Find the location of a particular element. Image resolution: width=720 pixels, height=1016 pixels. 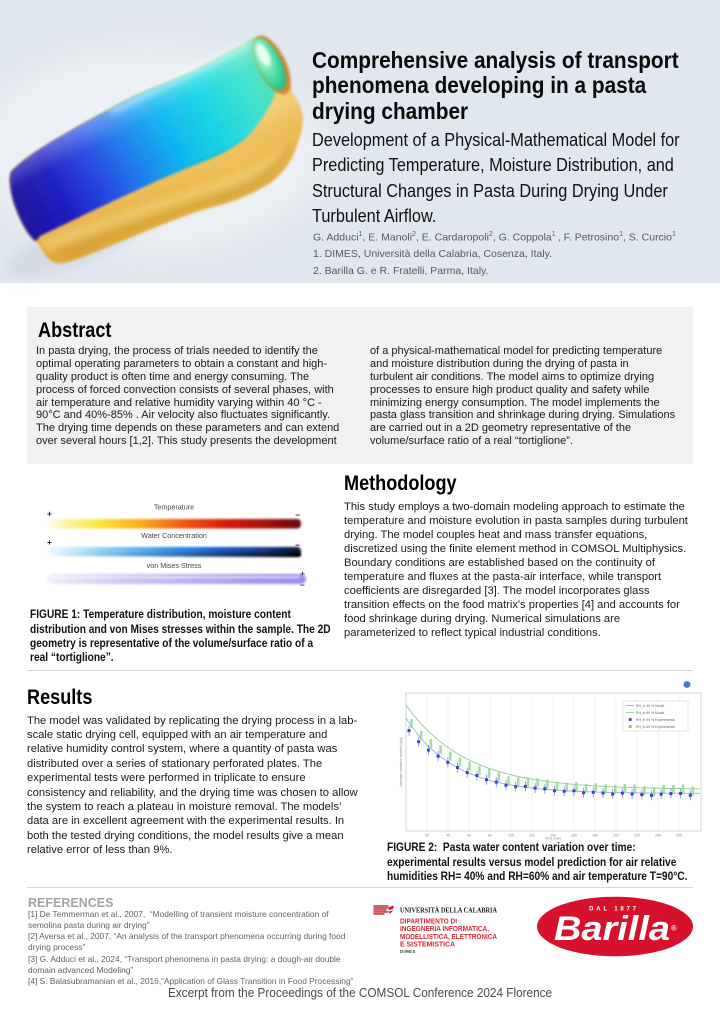

svg-text: 40 is located at coordinates (448, 836).